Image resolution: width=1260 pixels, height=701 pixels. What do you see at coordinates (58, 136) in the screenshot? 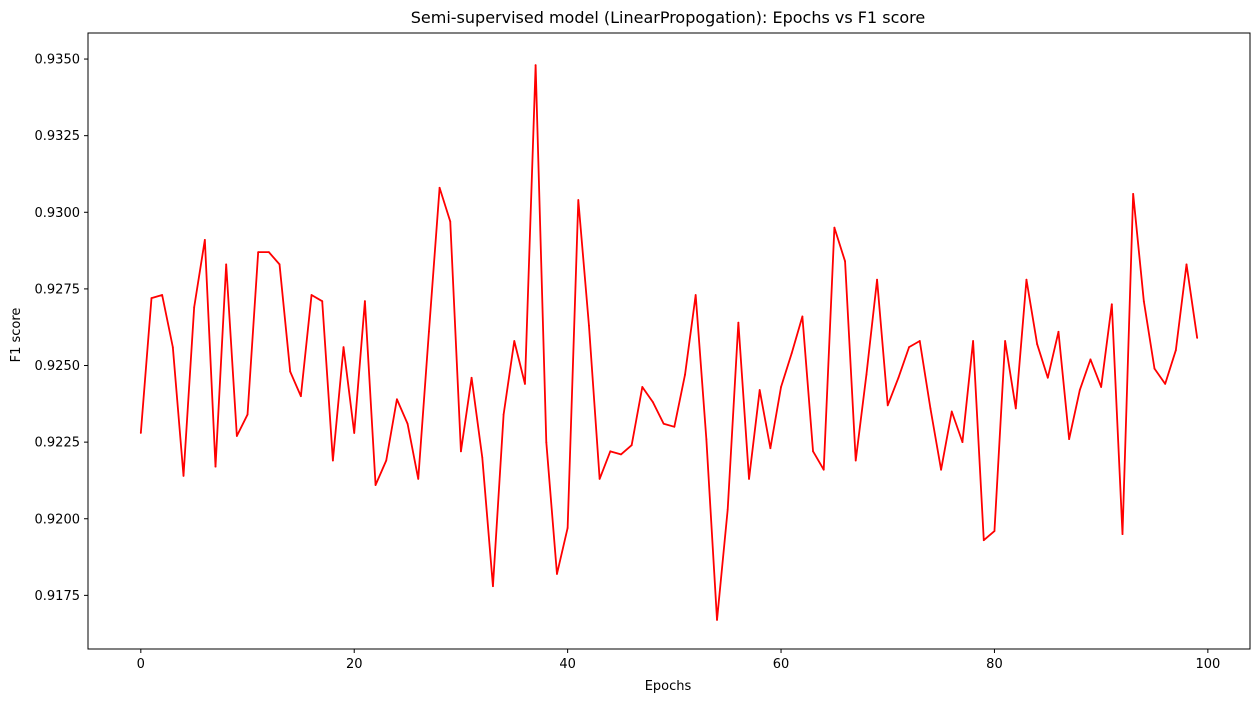
I see `y-tick-label: 0.9325` at bounding box center [58, 136].